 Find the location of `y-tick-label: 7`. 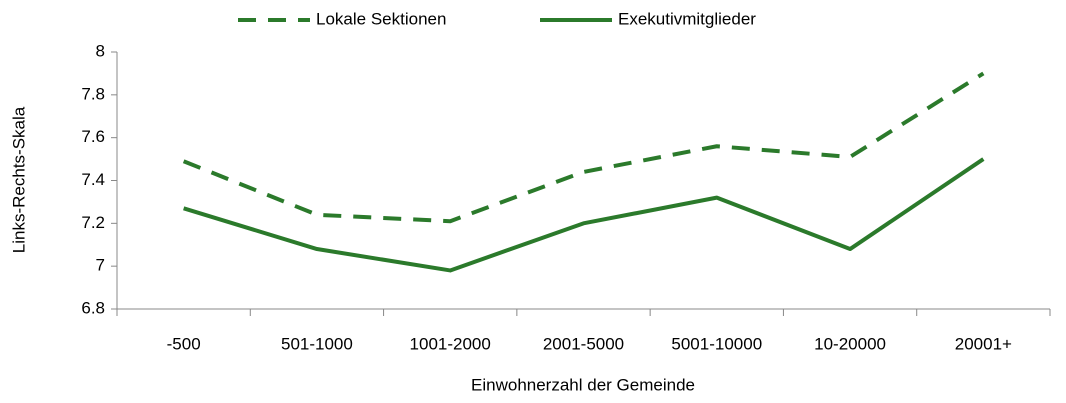

y-tick-label: 7 is located at coordinates (100, 265).